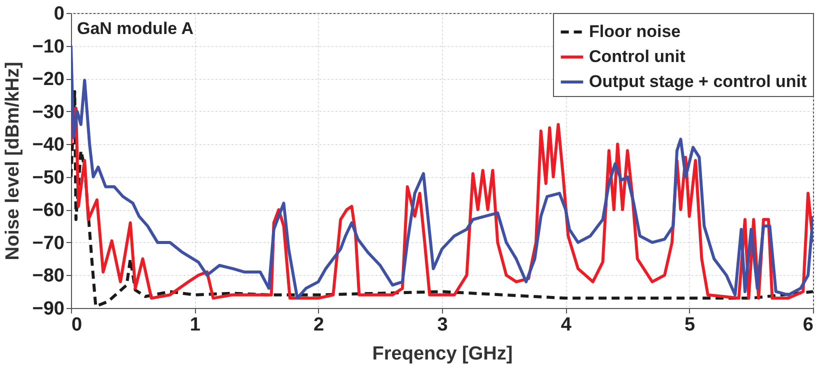 This screenshot has height=365, width=820. I want to click on legend-label: Output stage + control unit, so click(698, 81).